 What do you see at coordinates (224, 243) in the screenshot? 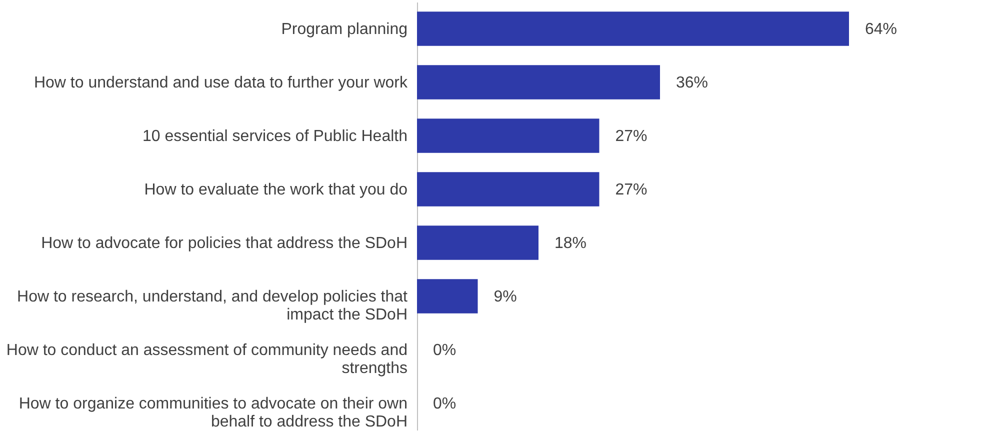
I see `y-tick-label: How to advocate for policies that address the SDoH` at bounding box center [224, 243].